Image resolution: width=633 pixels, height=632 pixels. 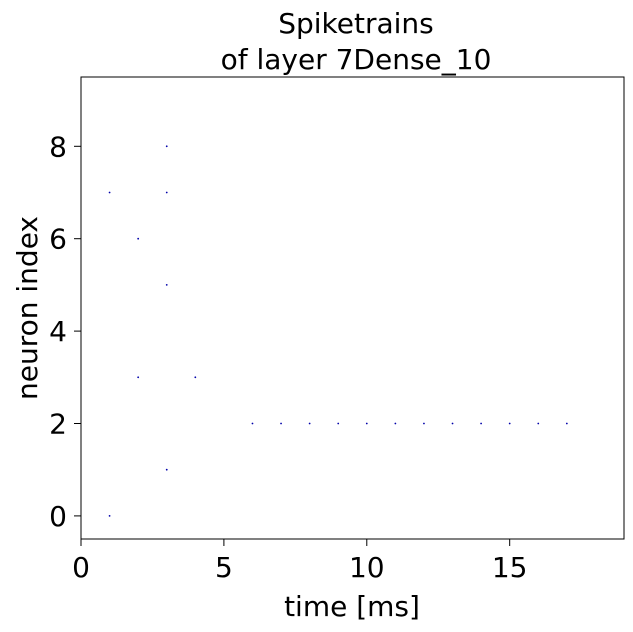 I want to click on x-tick-label: 5, so click(x=224, y=567).